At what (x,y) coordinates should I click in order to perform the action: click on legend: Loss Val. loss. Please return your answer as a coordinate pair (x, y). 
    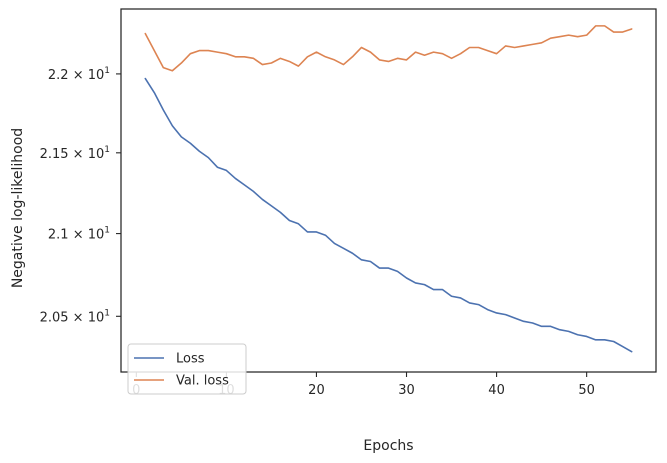
    Looking at the image, I should click on (187, 369).